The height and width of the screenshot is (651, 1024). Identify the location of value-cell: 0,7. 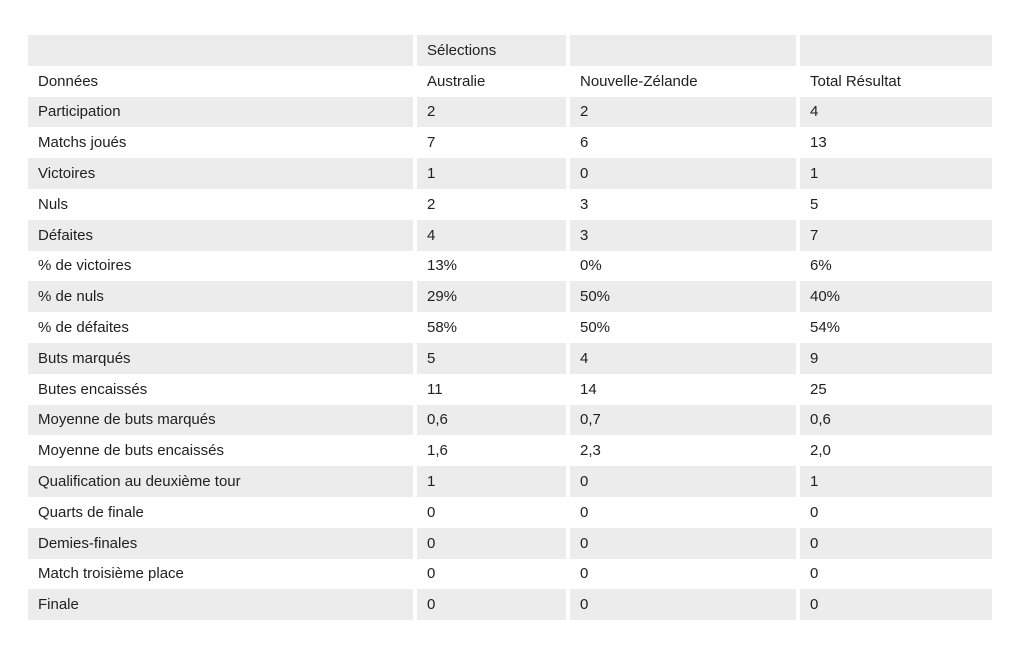
(683, 420).